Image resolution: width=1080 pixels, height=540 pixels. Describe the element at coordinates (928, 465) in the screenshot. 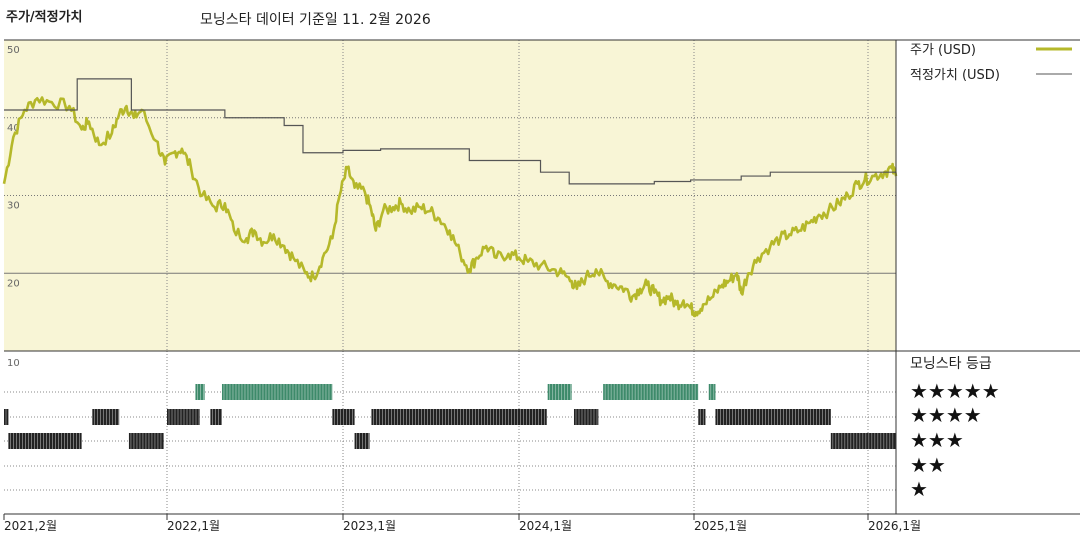

I see `rating-level-stars: ★★` at that location.